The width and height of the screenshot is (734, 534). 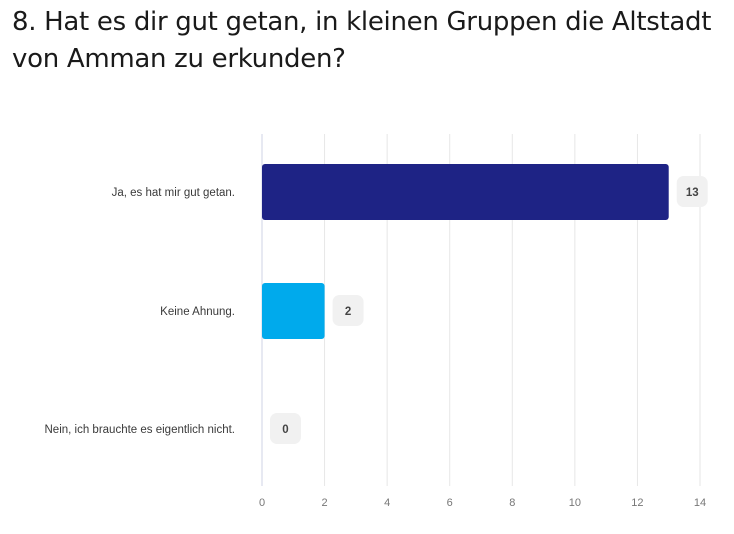 I want to click on x-tick-label: 10, so click(x=575, y=503).